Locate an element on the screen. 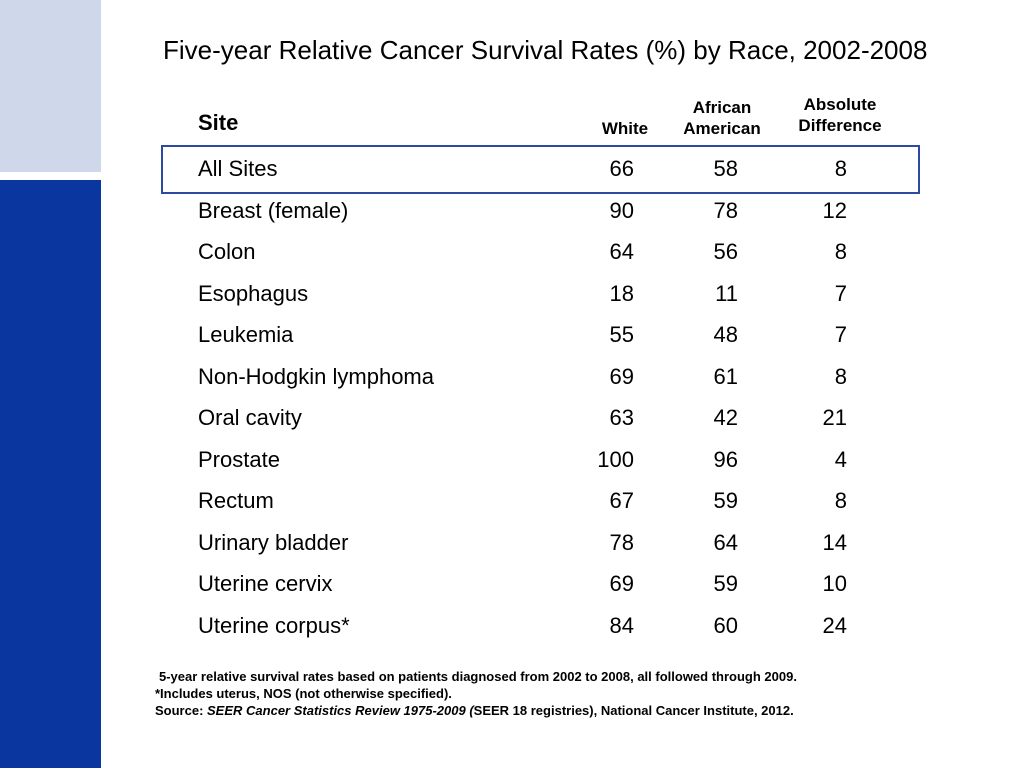 The width and height of the screenshot is (1024, 768). header-african-american: African American is located at coordinates (722, 118).